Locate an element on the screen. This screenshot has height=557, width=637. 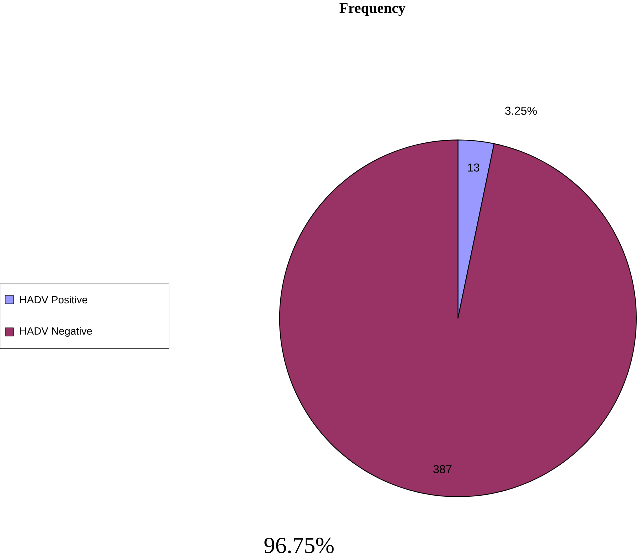
text: 3.25% is located at coordinates (521, 111).